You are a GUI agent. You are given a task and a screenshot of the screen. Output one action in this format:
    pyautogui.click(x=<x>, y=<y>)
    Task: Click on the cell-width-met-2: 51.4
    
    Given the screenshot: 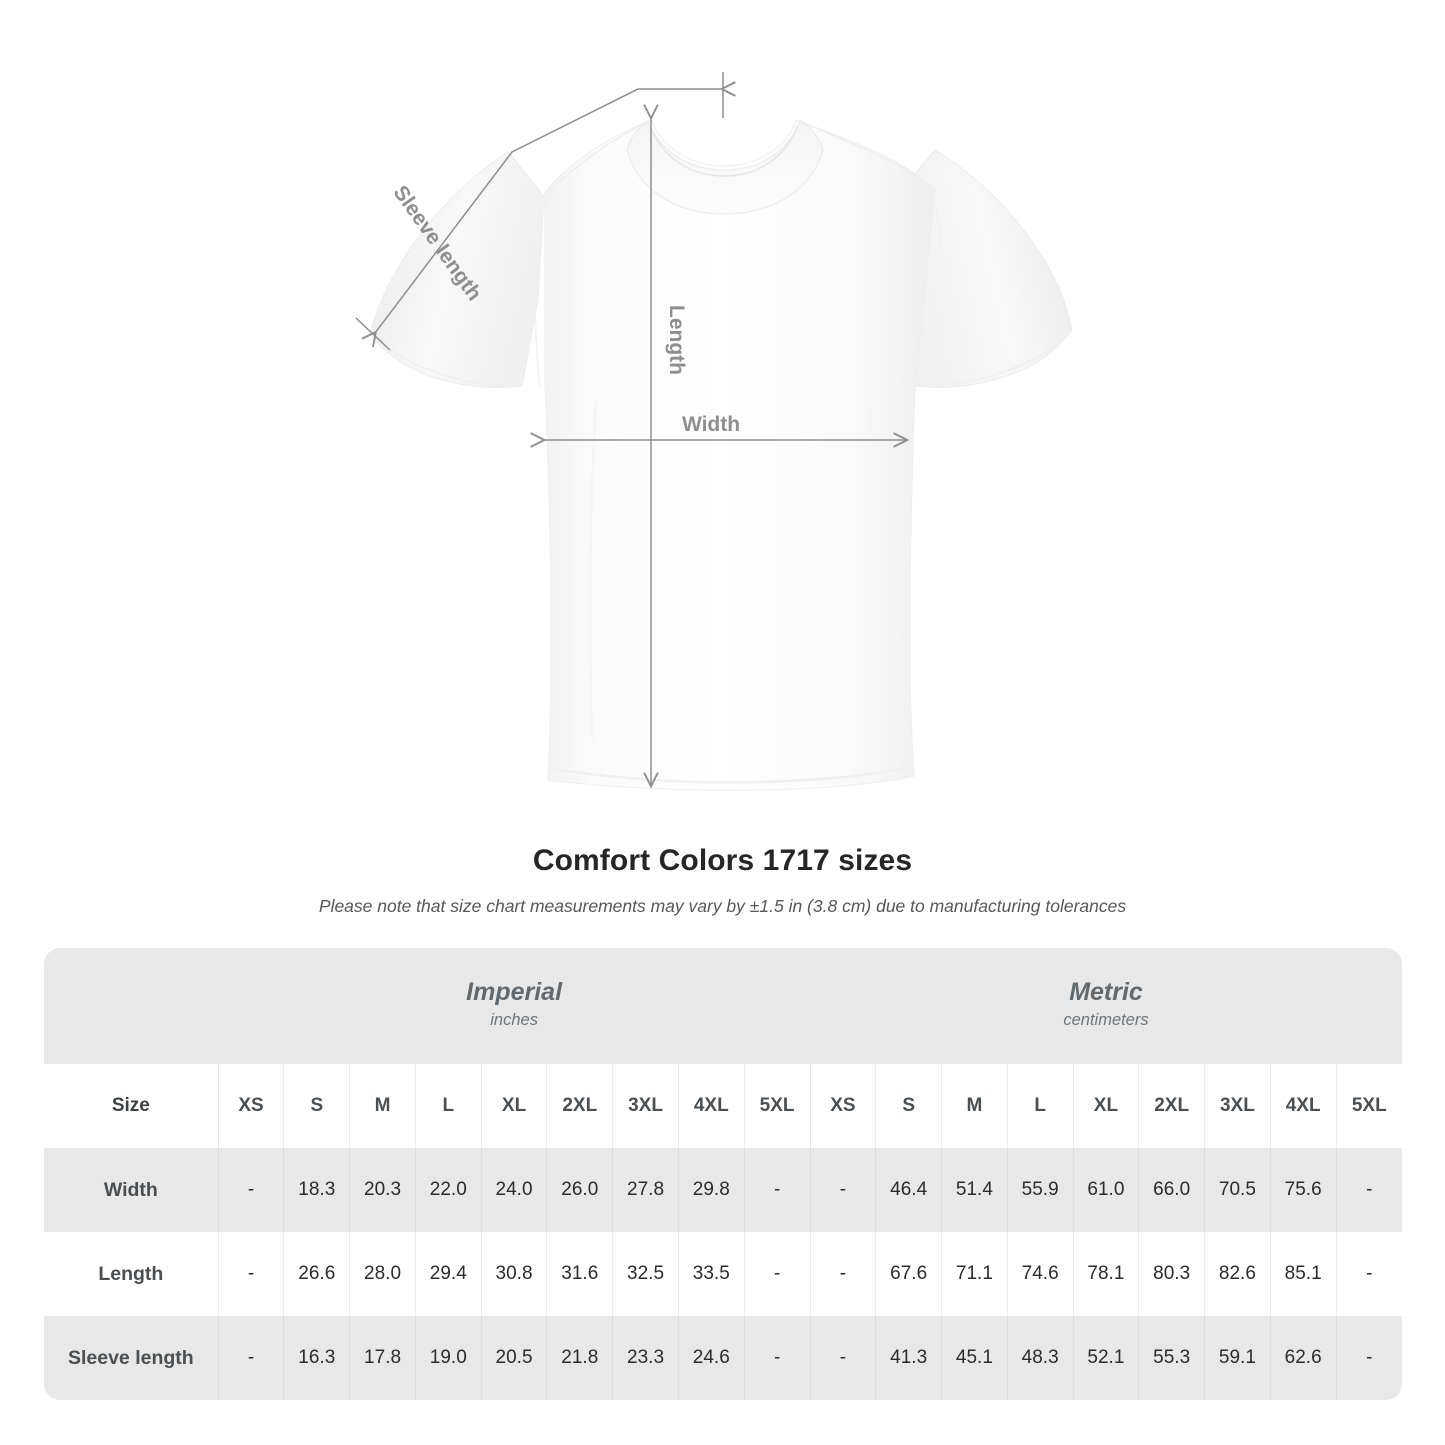 What is the action you would take?
    pyautogui.click(x=974, y=1190)
    